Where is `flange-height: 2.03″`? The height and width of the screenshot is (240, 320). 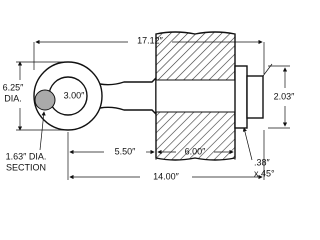 flange-height: 2.03″ is located at coordinates (285, 96).